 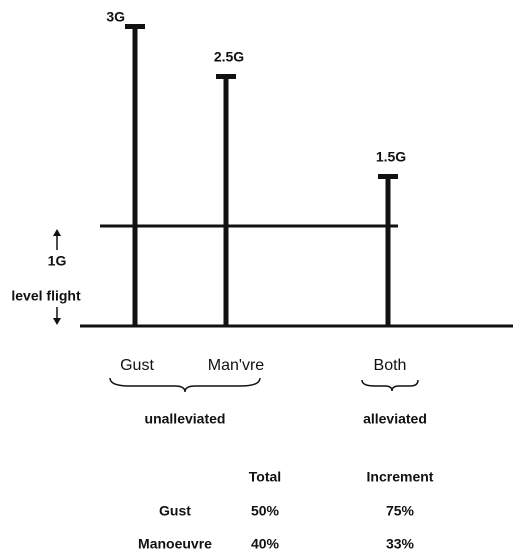 I want to click on table-cell: 50%, so click(x=265, y=511).